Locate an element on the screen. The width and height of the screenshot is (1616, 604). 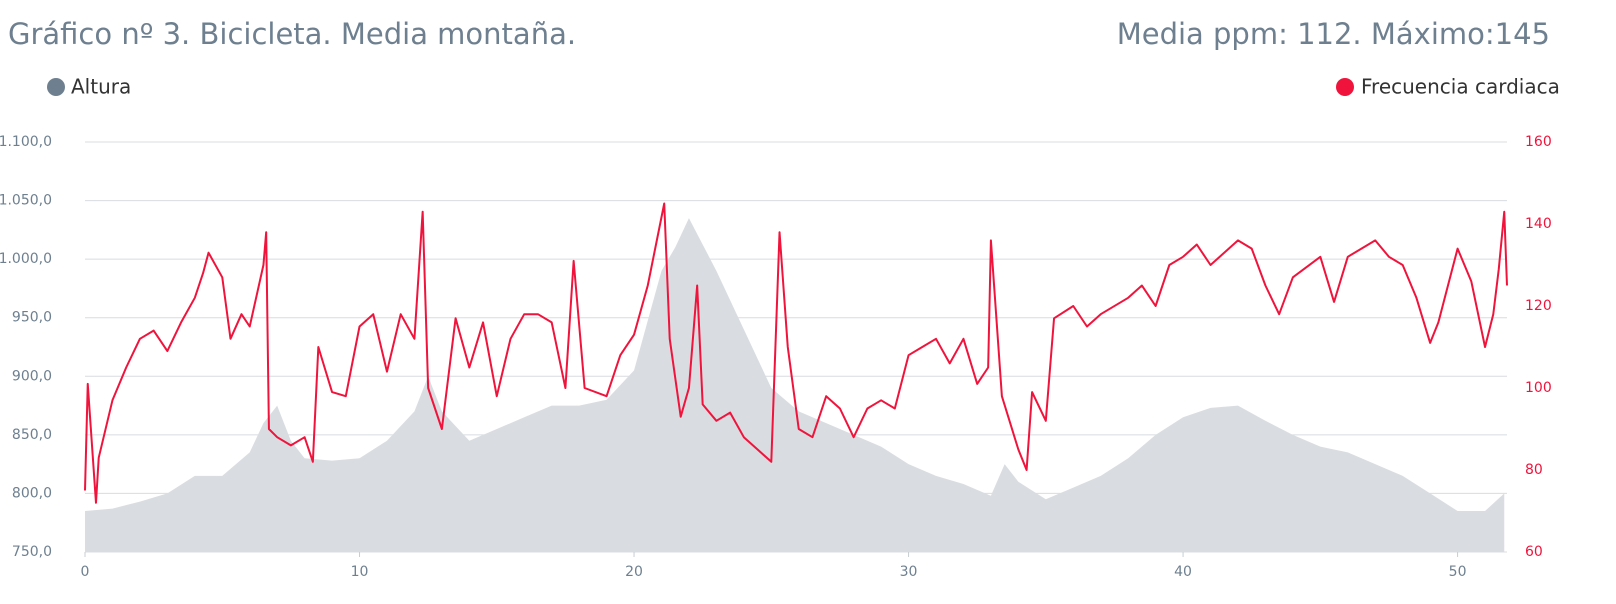
legend-label: Frecuencia cardiaca is located at coordinates (1460, 87).